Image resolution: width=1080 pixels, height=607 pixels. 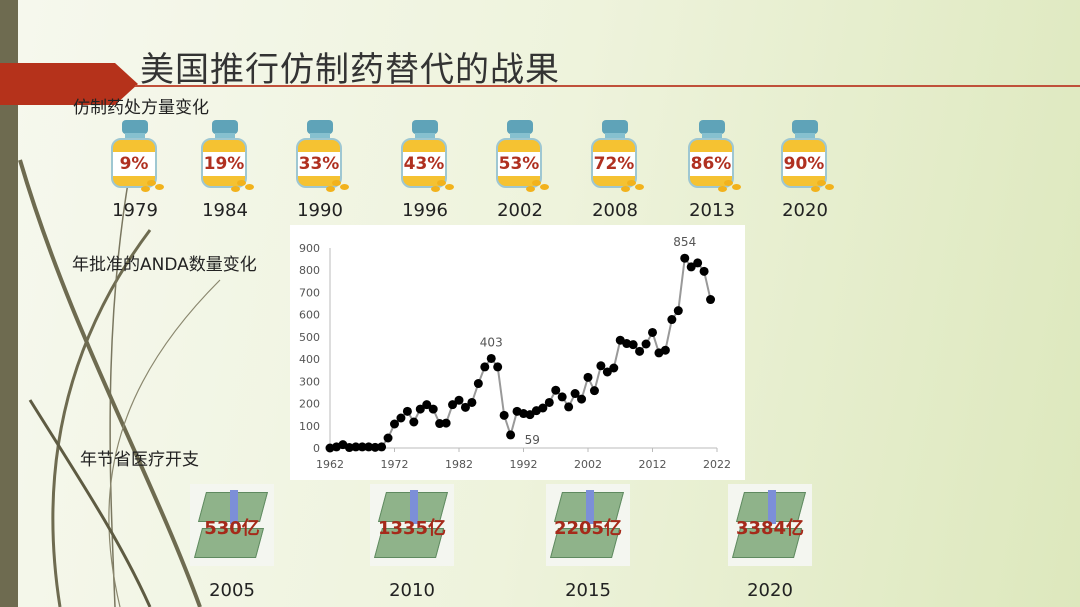 What do you see at coordinates (139, 460) in the screenshot?
I see `savings-label: 年节省医疗开支` at bounding box center [139, 460].